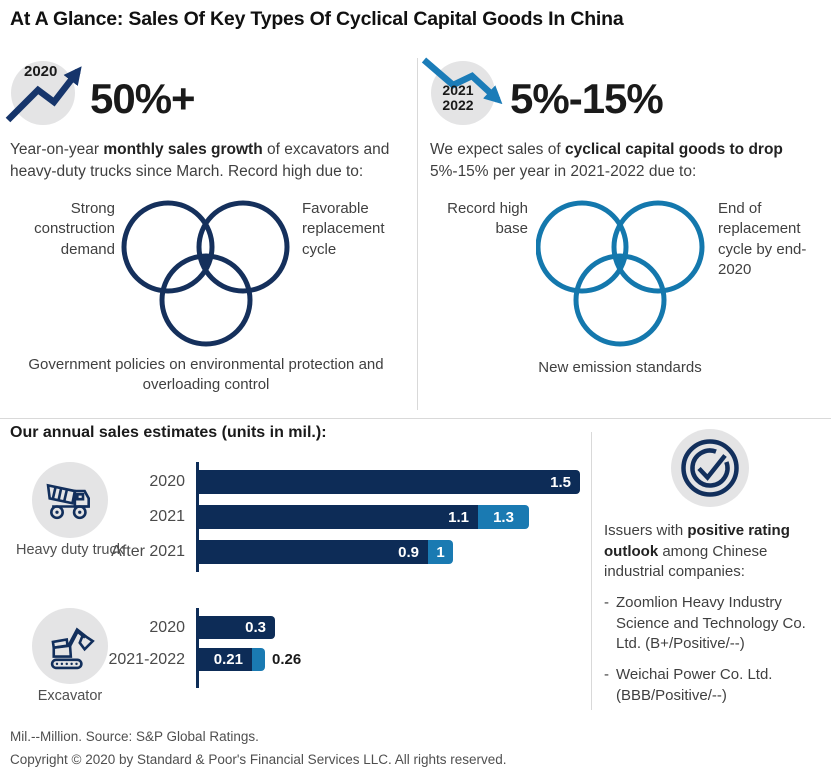  I want to click on decline-venn-label-right: End of replacement cycle by end-2020, so click(762, 239).